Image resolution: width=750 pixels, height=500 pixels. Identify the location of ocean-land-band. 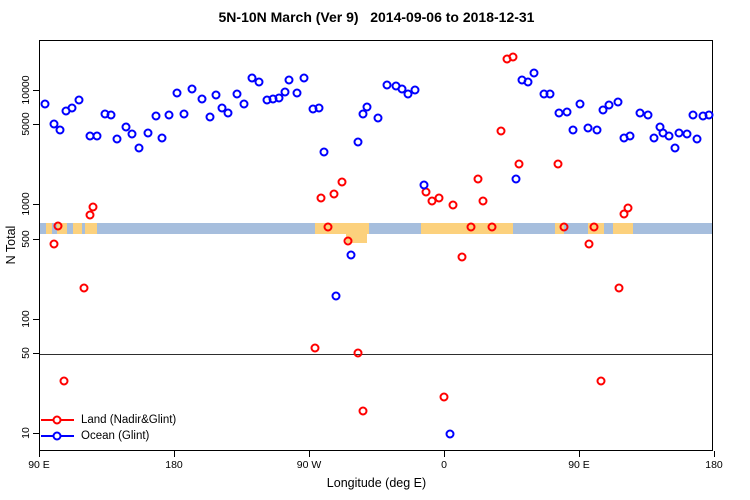
(376, 229).